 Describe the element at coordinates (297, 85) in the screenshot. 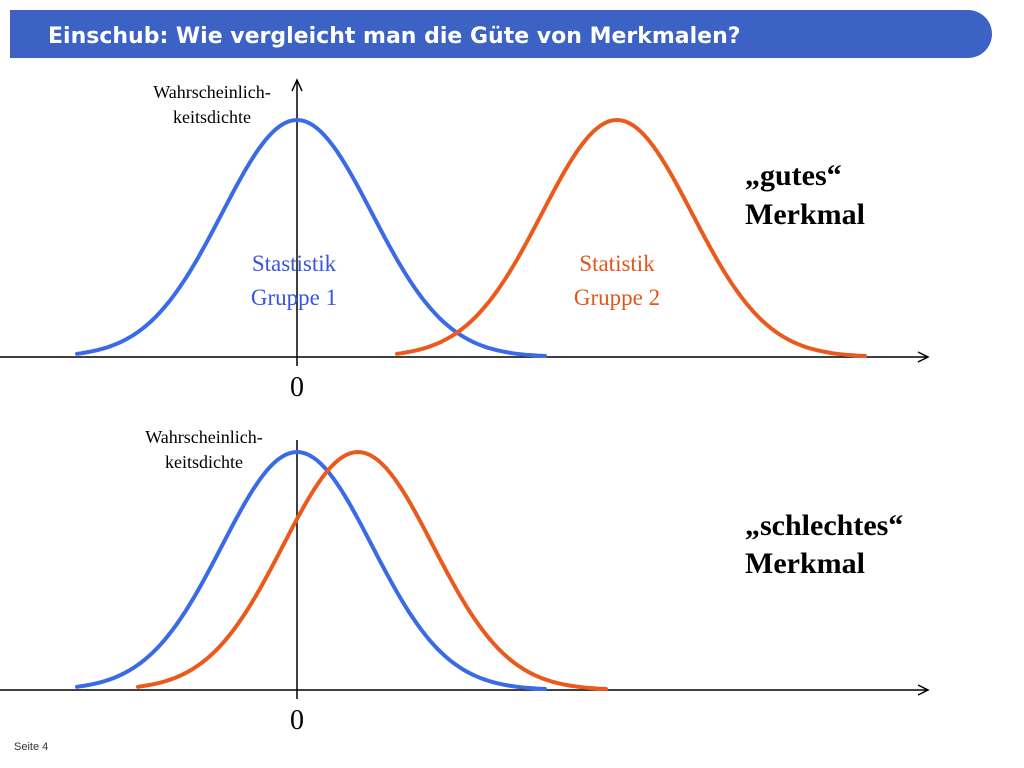

I see `y-arrow` at that location.